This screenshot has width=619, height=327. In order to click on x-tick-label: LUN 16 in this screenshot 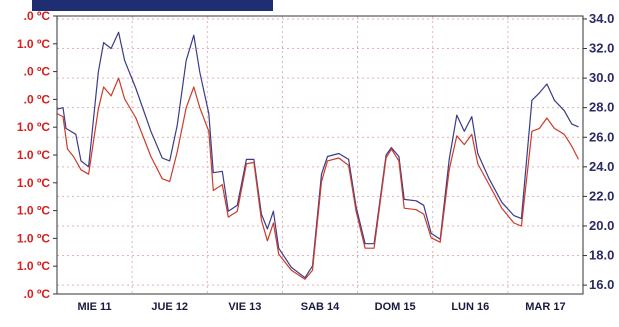, I will do `click(470, 307)`.